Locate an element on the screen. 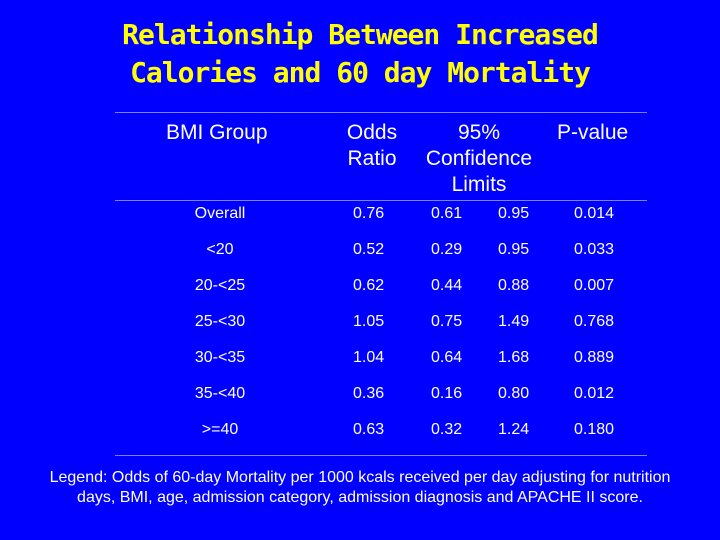 This screenshot has width=720, height=540. cell-p-value: 0.033 is located at coordinates (594, 249).